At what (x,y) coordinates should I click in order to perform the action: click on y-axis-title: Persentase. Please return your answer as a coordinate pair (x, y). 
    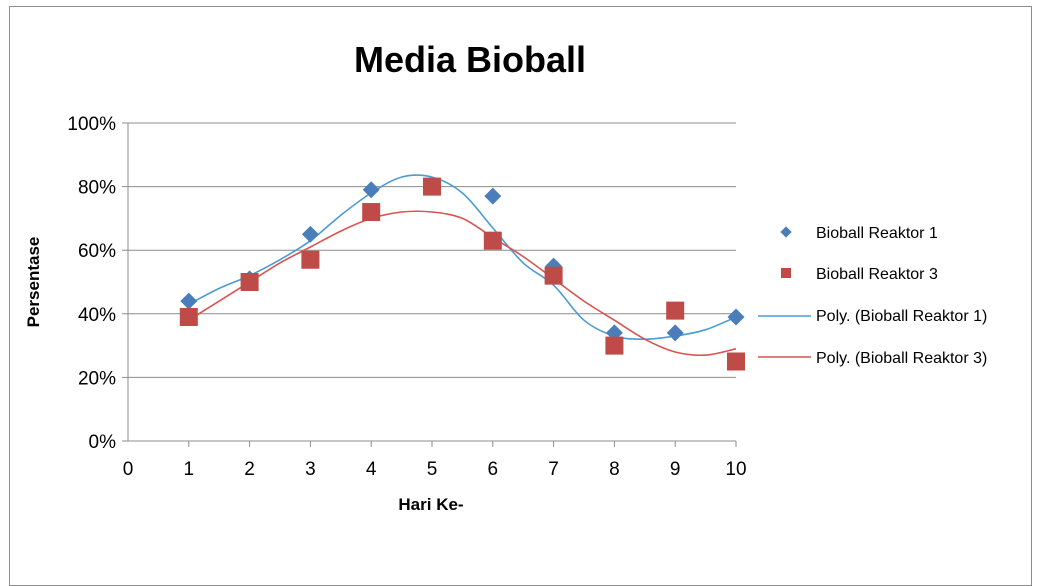
    Looking at the image, I should click on (33, 282).